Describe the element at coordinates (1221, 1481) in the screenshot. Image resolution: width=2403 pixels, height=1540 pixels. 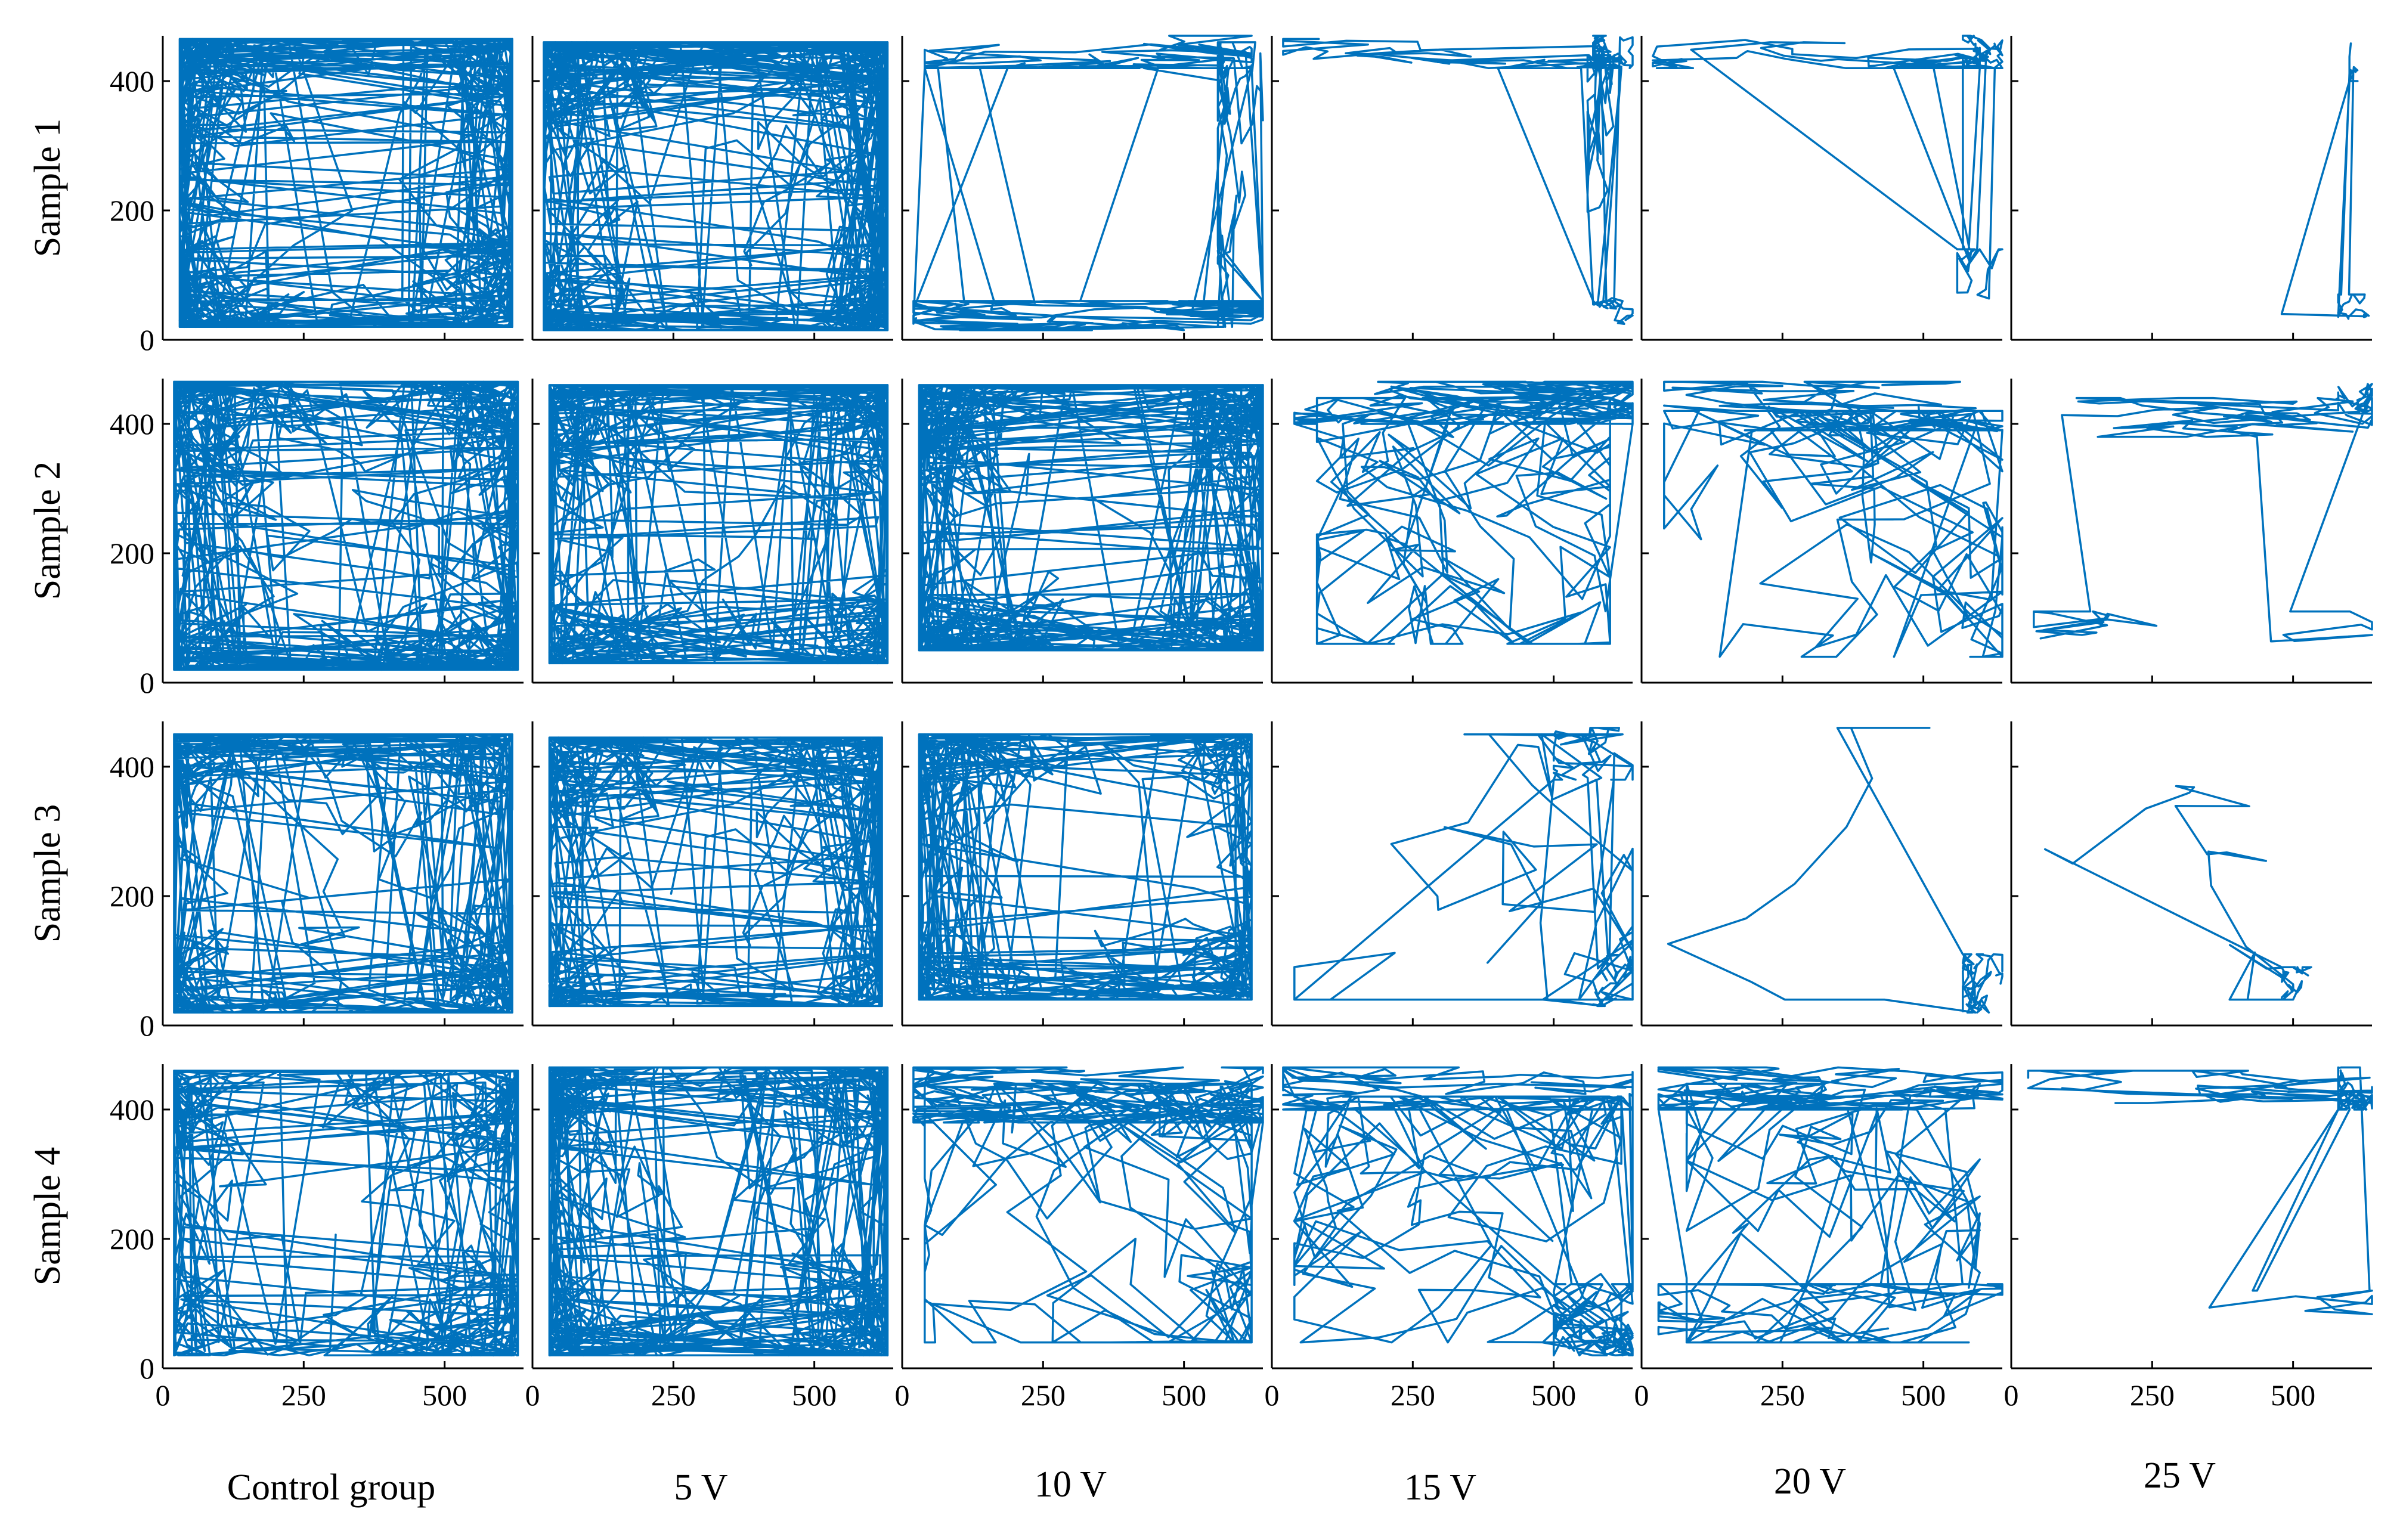
I see `column-labels: Control group 5 V 10 V 15 V 20 V 25 V` at that location.